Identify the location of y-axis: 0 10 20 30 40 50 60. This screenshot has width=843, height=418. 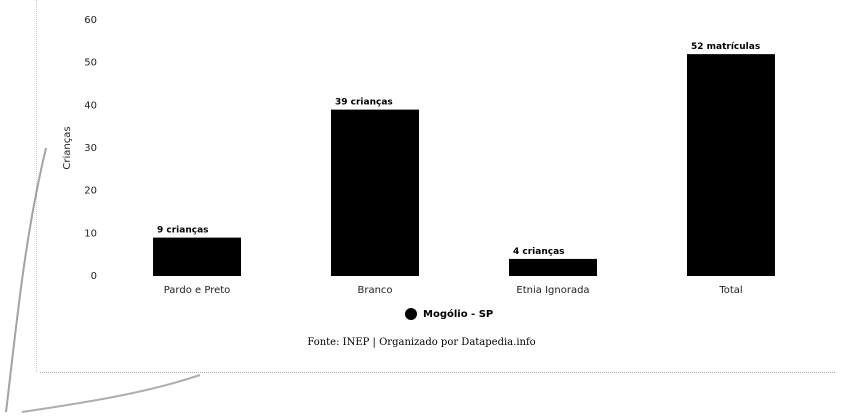
(90, 148).